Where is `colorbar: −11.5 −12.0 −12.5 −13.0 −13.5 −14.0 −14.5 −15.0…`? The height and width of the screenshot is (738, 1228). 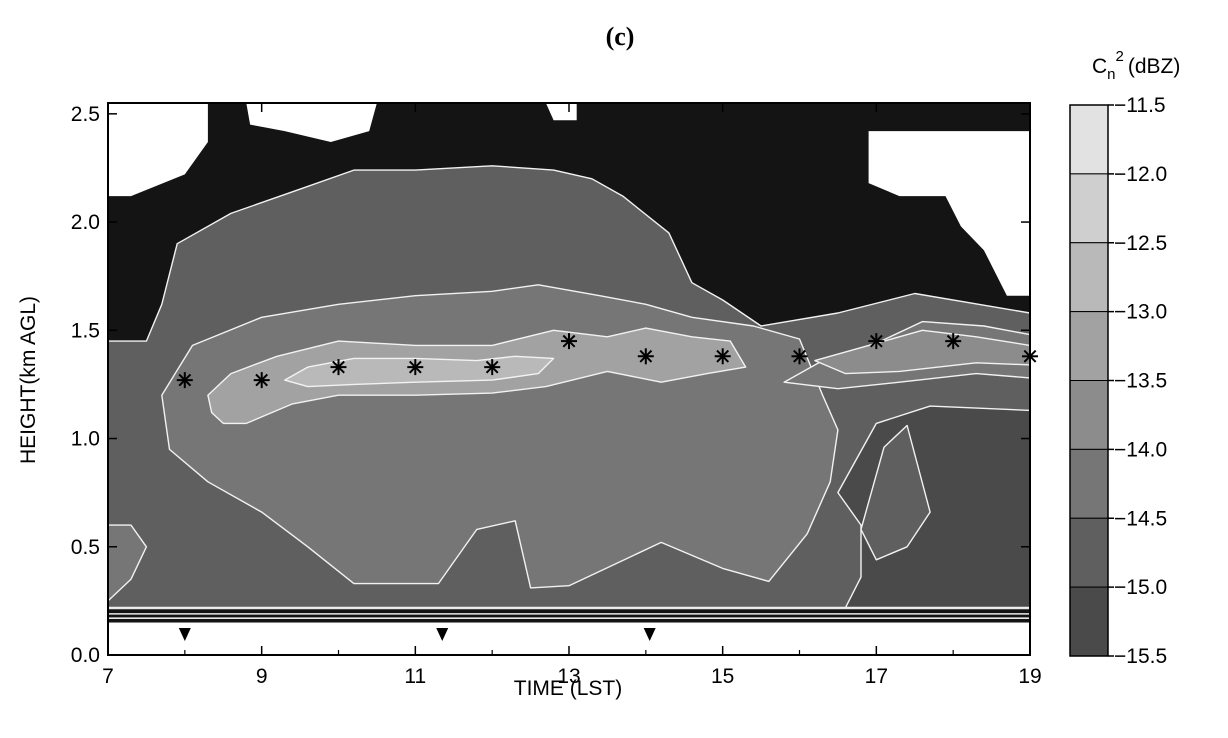
colorbar: −11.5 −12.0 −12.5 −13.0 −13.5 −14.0 −14.5 −15.0… is located at coordinates (1118, 381).